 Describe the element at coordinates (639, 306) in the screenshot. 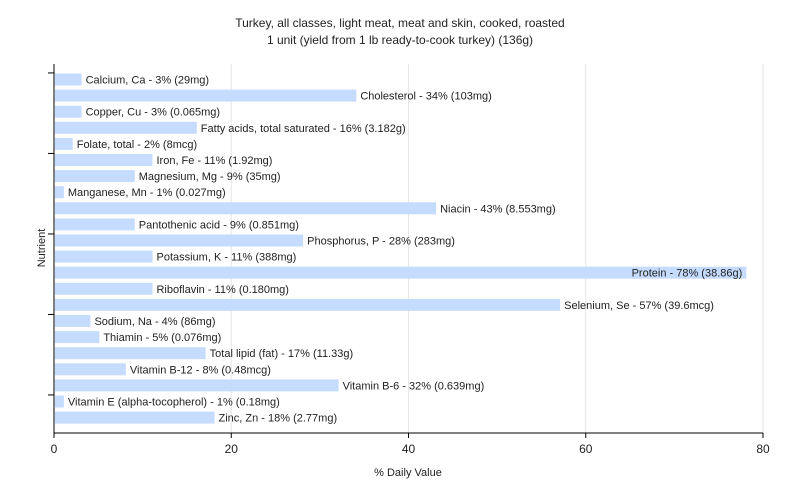

I see `bar-label: Selenium, Se - 57% (39.6mcg)` at that location.